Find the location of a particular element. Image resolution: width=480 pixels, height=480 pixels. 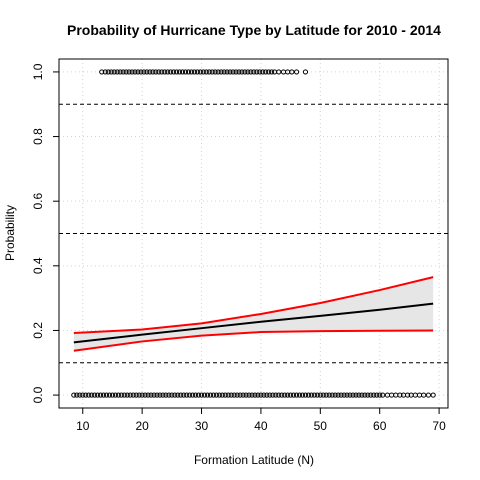

y-tick-label: 0.2 is located at coordinates (38, 330).